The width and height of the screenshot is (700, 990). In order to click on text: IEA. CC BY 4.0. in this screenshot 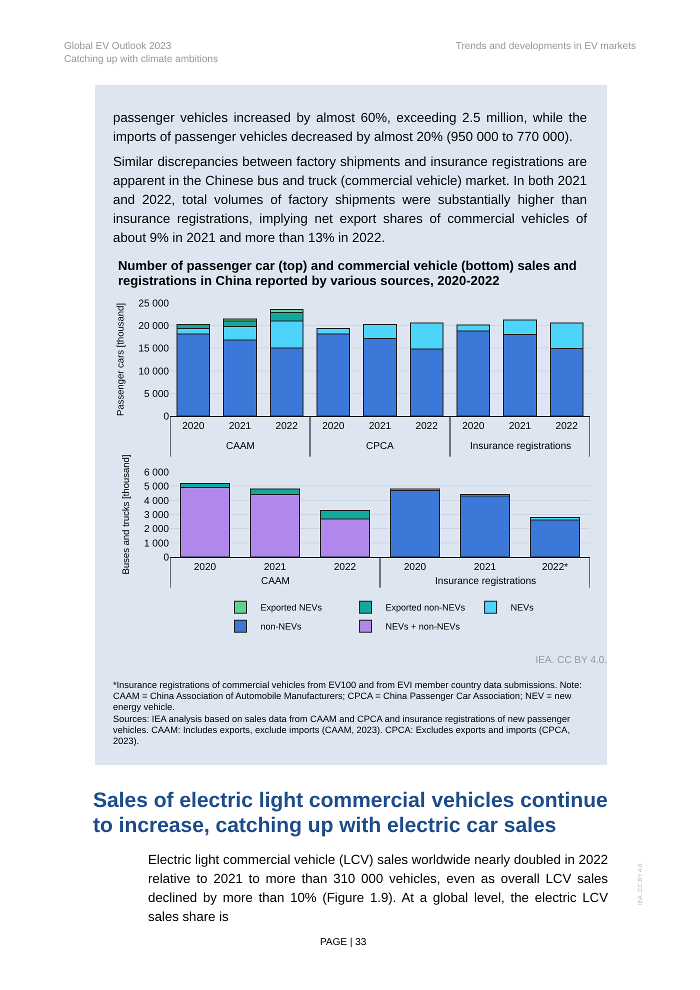, I will do `click(571, 660)`.